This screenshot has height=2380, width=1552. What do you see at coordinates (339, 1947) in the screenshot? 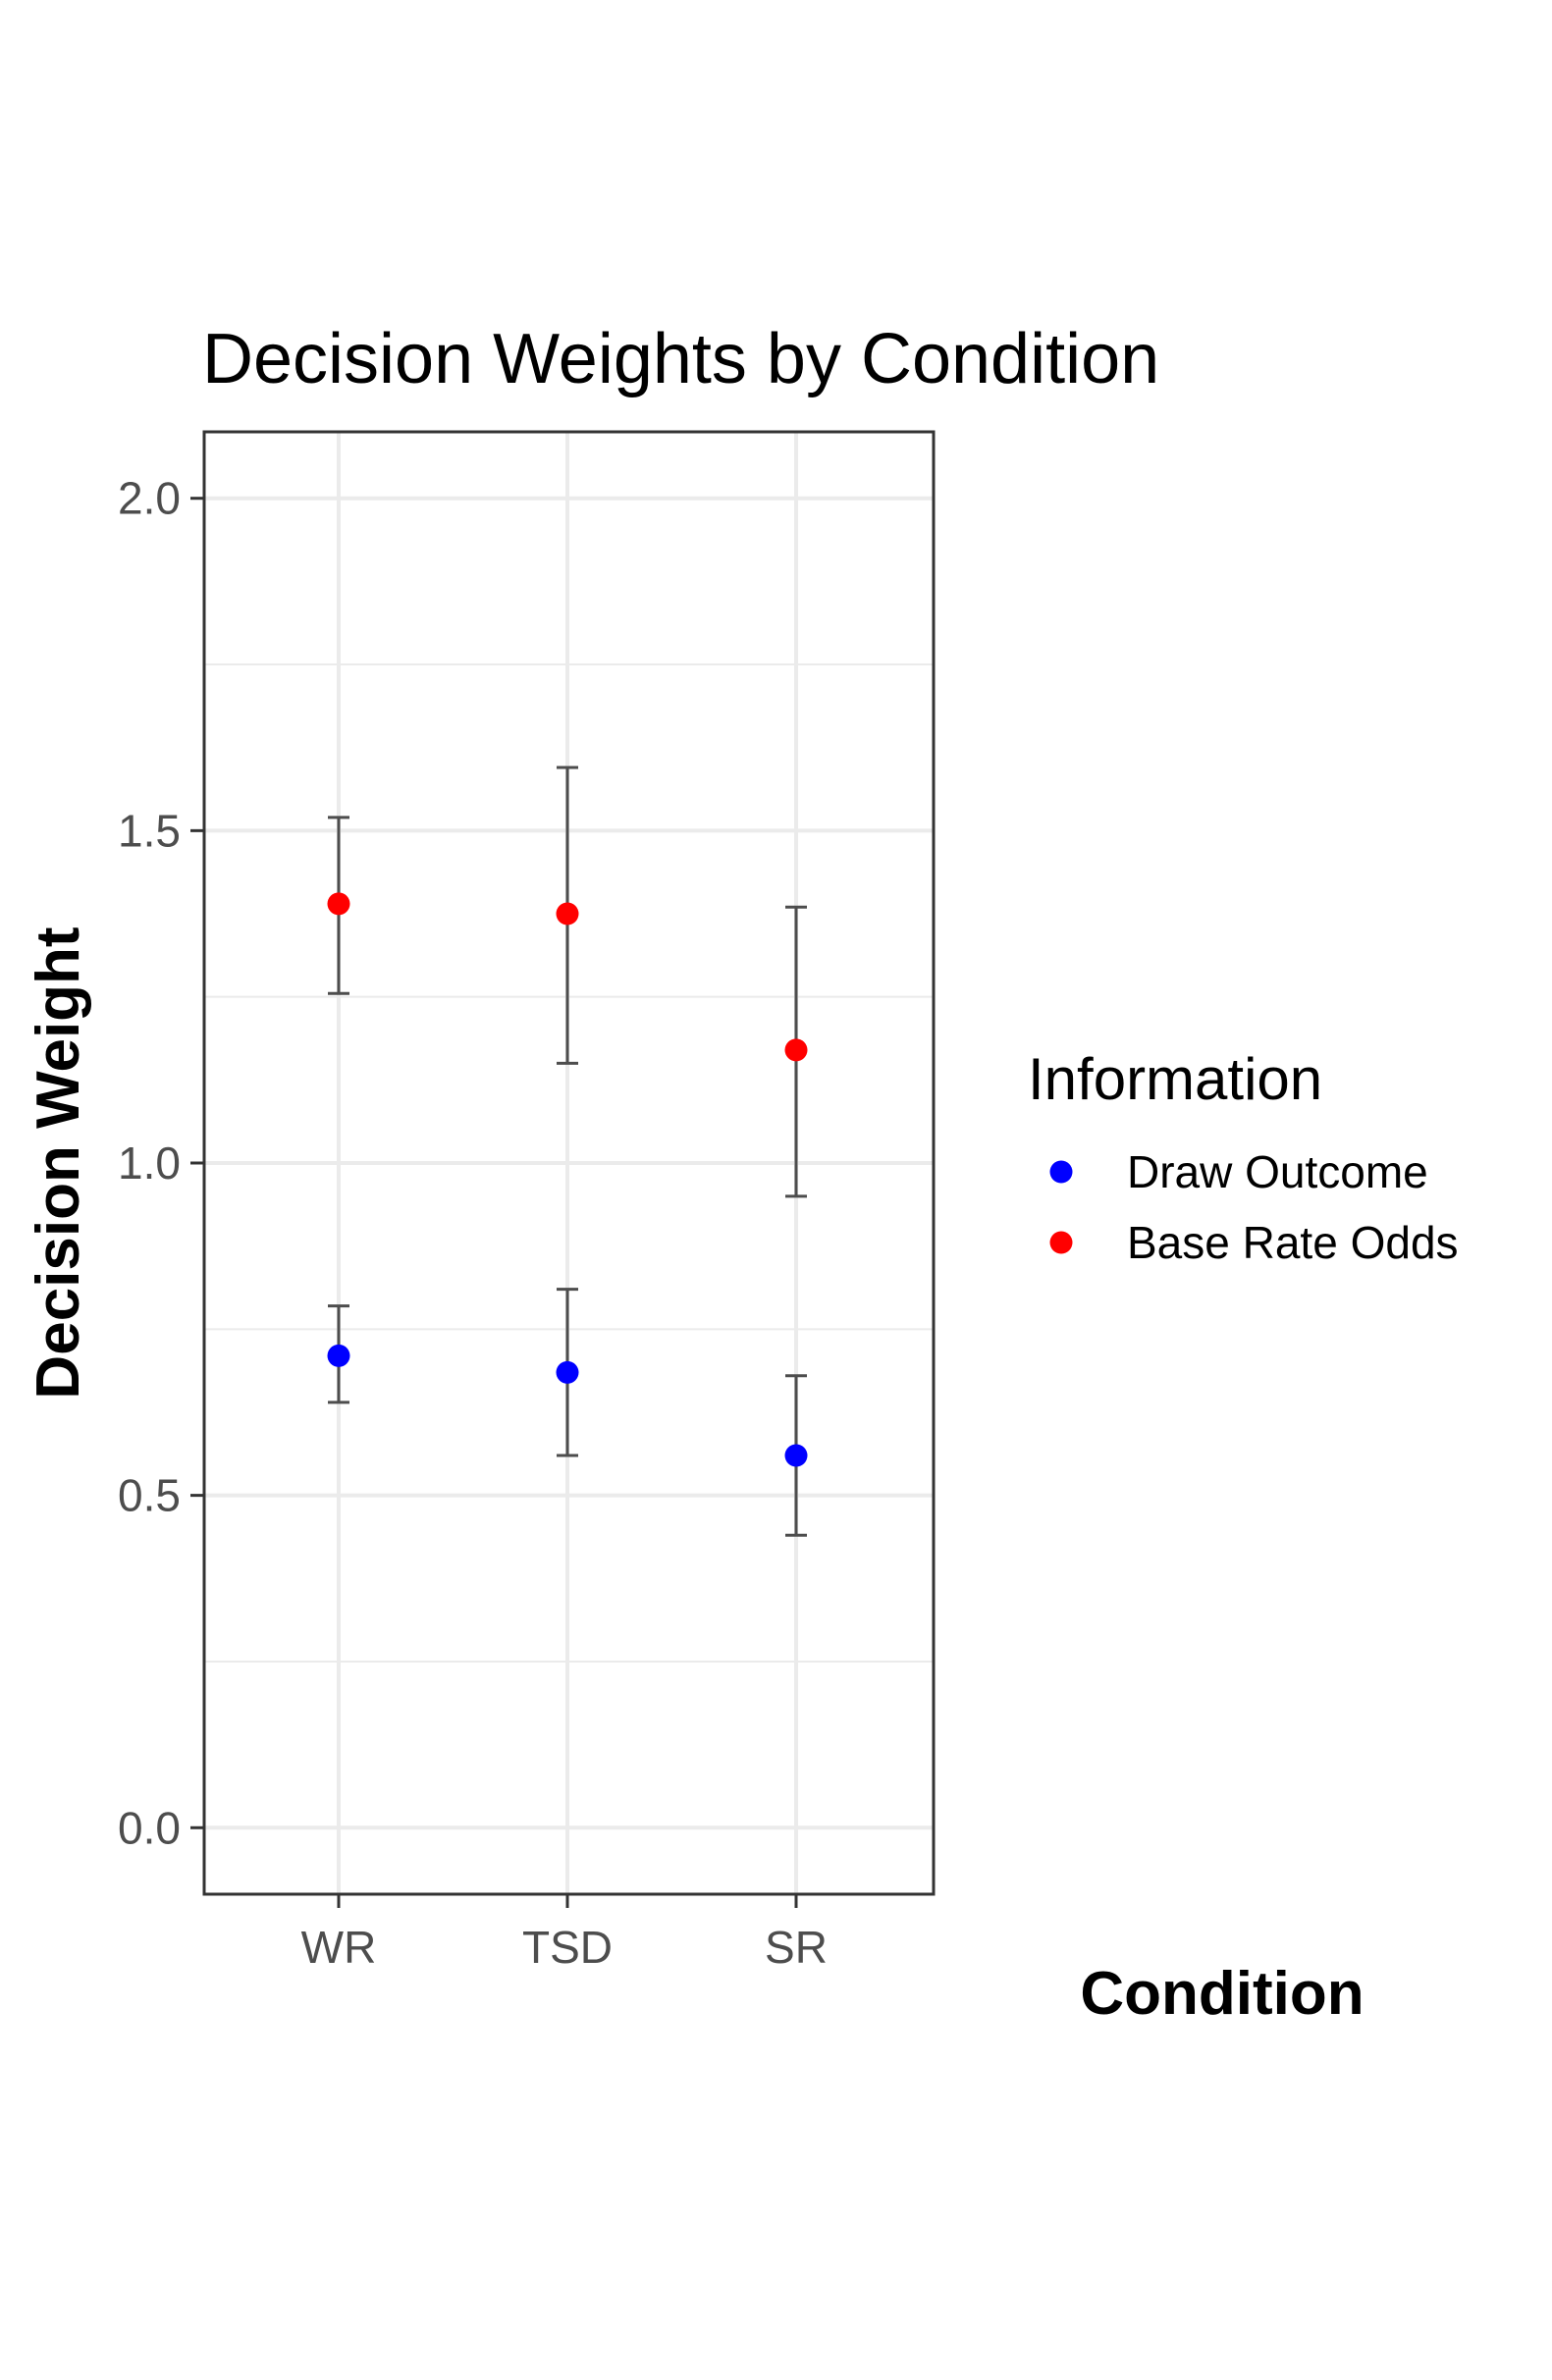
I see `x-tick-label: WR` at bounding box center [339, 1947].